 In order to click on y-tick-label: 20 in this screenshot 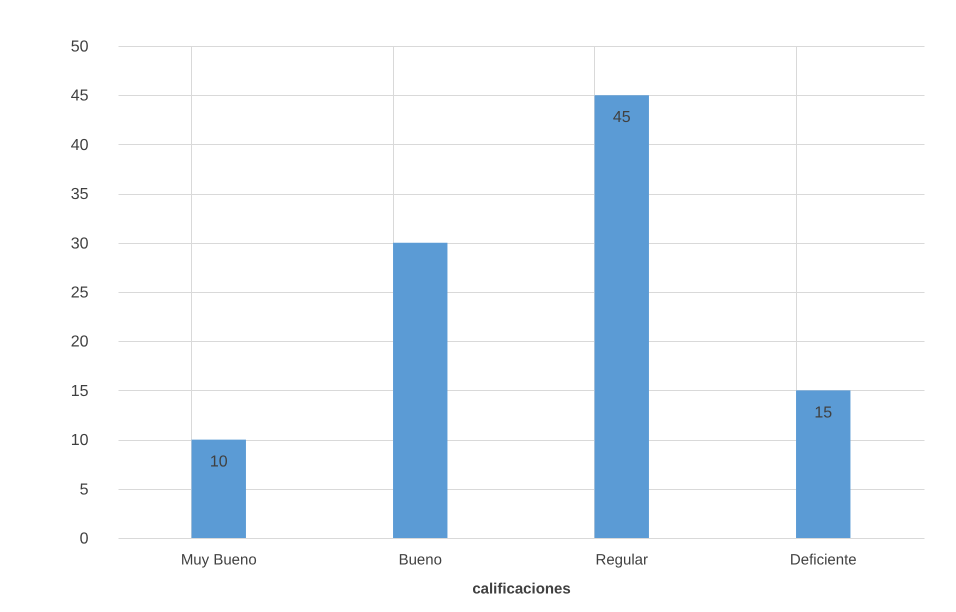, I will do `click(79, 342)`.